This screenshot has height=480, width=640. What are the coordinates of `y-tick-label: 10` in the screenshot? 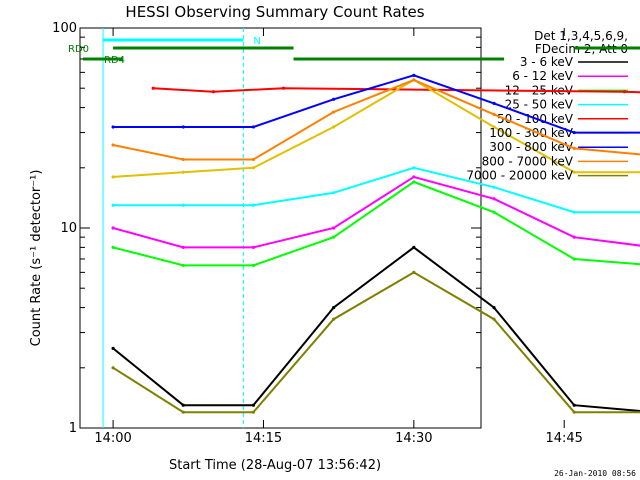 It's located at (68, 228).